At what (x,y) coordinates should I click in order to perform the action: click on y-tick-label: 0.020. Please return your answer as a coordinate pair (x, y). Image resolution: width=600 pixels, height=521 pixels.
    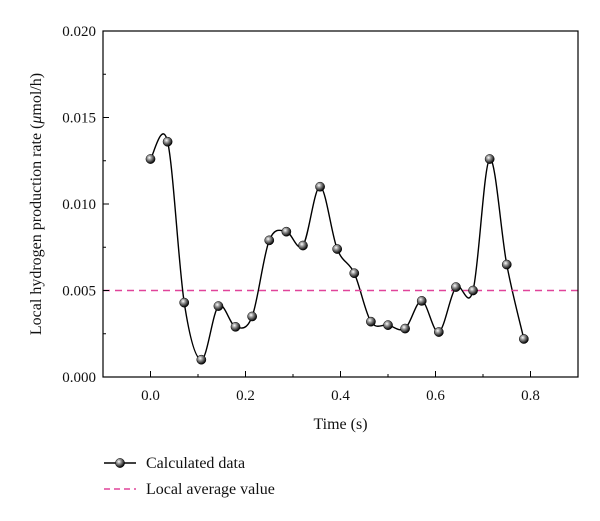
    Looking at the image, I should click on (79, 32).